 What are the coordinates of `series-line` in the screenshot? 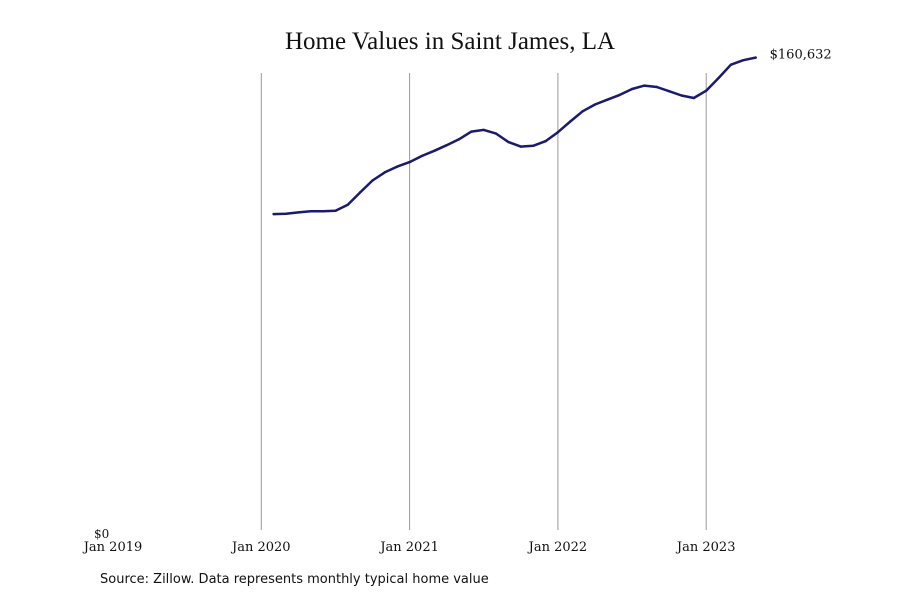 It's located at (514, 136).